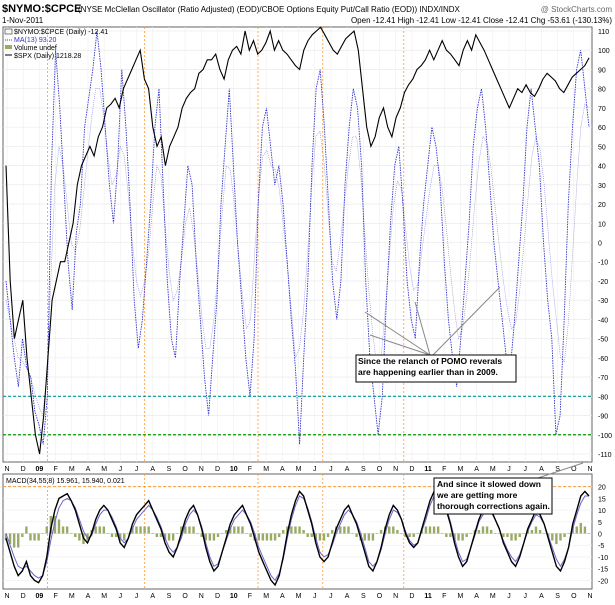 Image resolution: width=615 pixels, height=605 pixels. Describe the element at coordinates (603, 397) in the screenshot. I see `y-tick-label: -80` at that location.